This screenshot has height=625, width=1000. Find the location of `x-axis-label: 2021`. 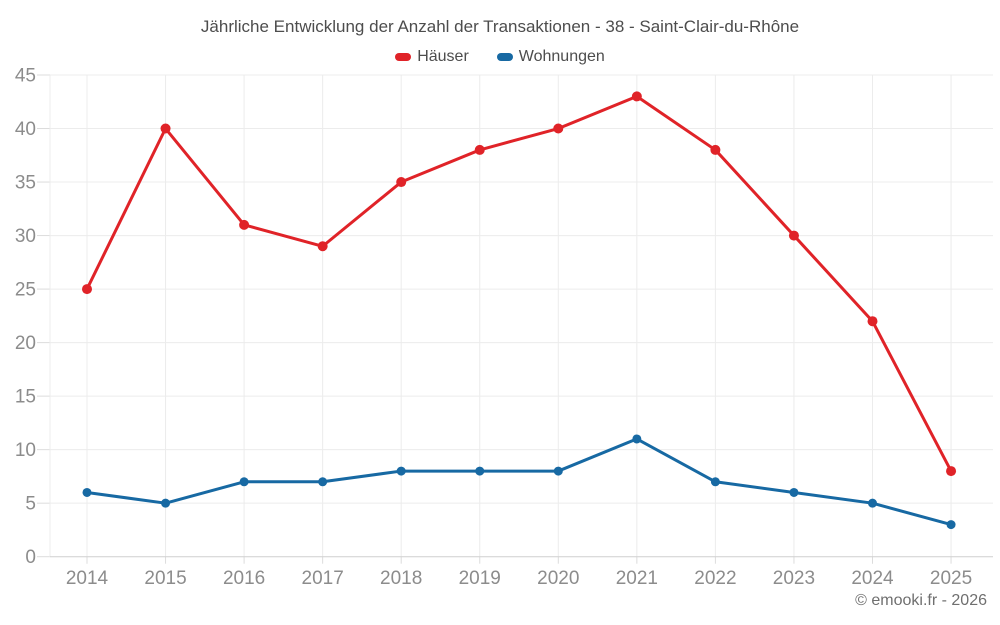

x-axis-label: 2021 is located at coordinates (637, 578).